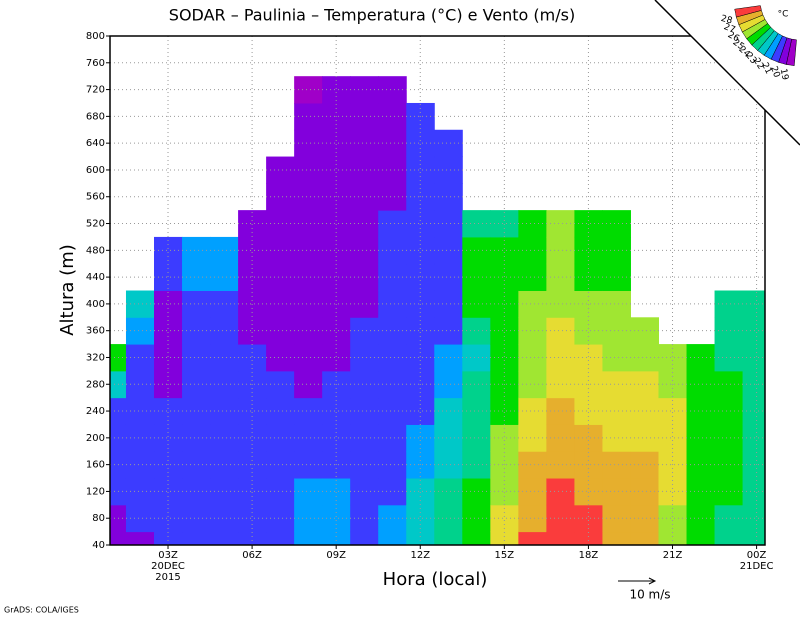 The image size is (800, 618). What do you see at coordinates (95, 277) in the screenshot?
I see `y-tick-label: 440` at bounding box center [95, 277].